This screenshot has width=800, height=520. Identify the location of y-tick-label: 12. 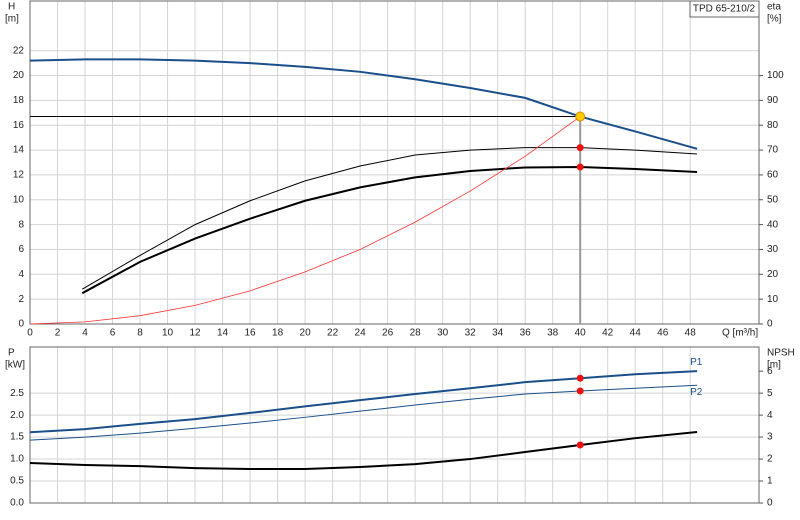
(19, 175).